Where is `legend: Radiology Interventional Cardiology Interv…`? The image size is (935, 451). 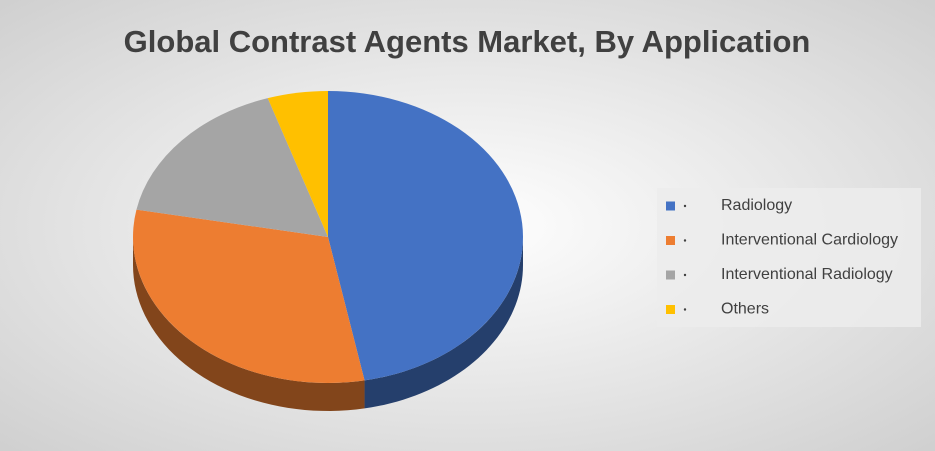
legend: Radiology Interventional Cardiology Interv… is located at coordinates (782, 257).